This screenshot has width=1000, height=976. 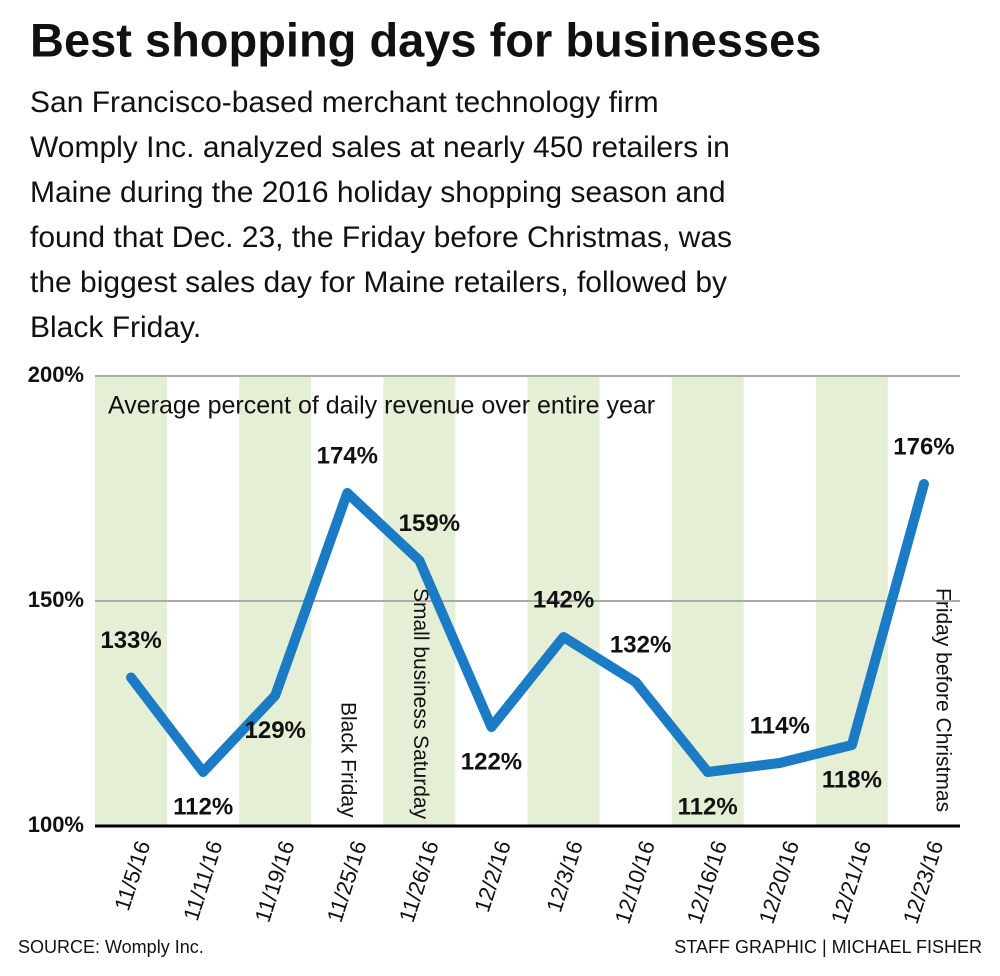 I want to click on annotation: Black Friday, so click(x=348, y=760).